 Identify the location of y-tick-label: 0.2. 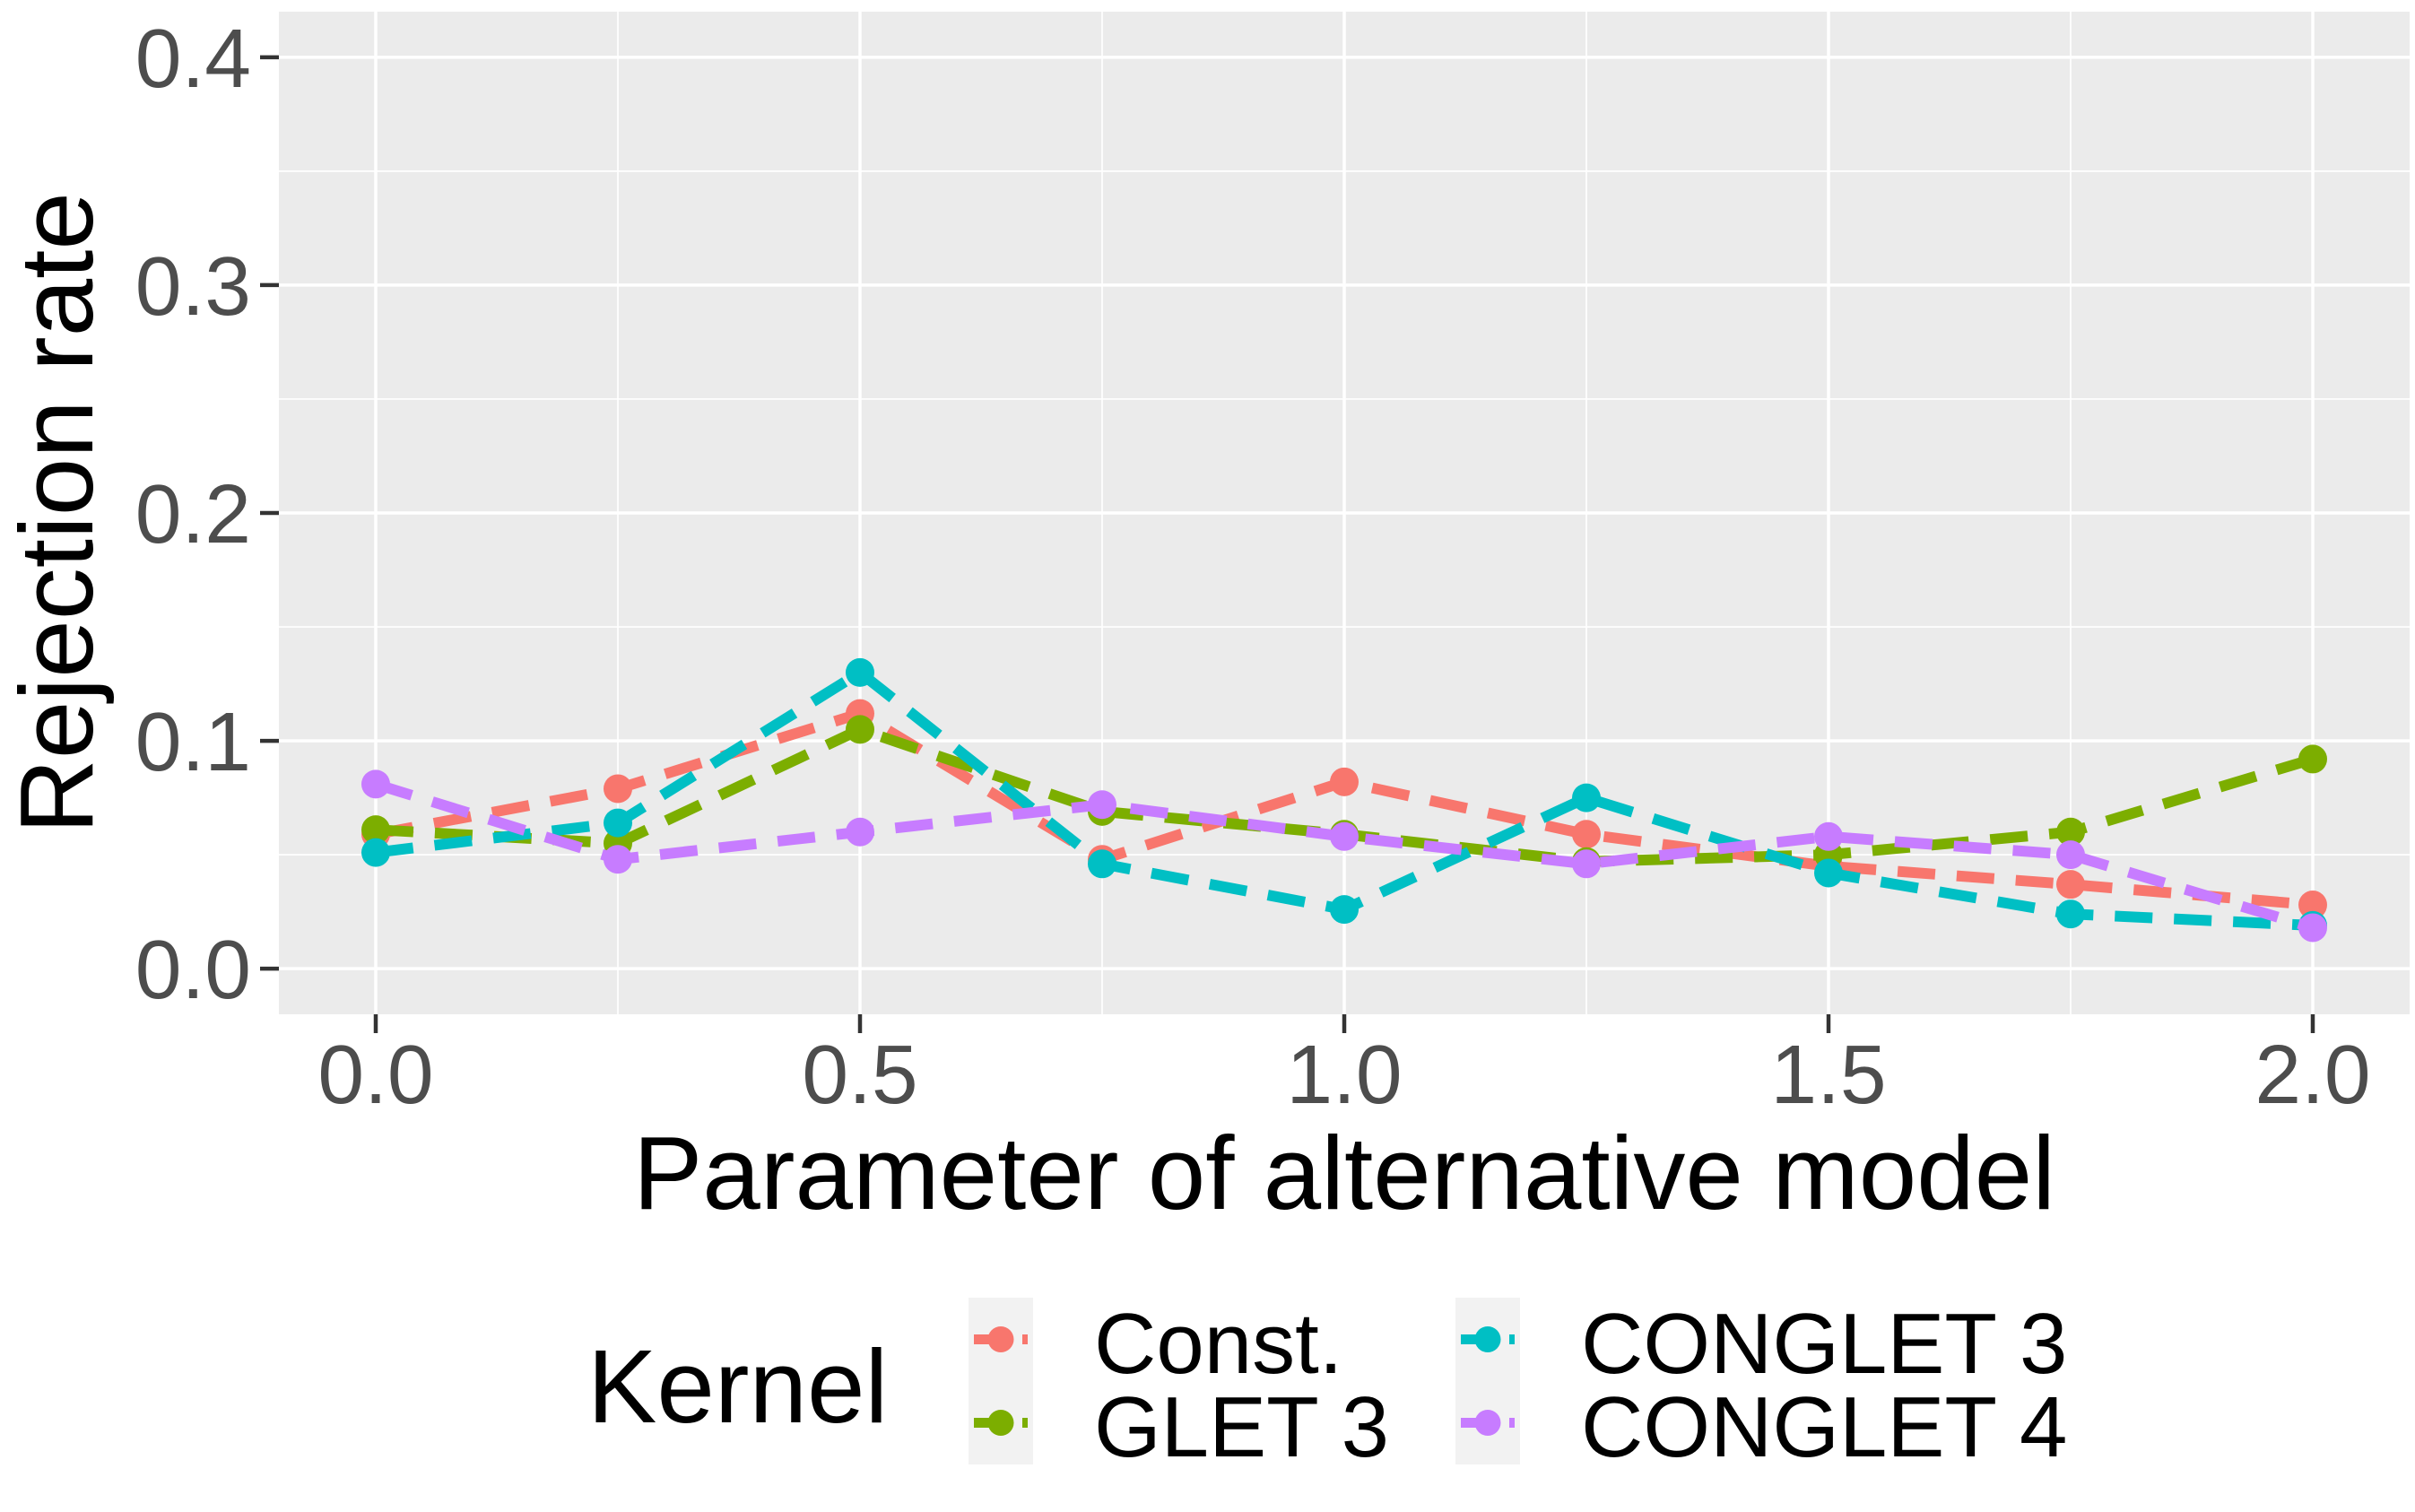
(193, 513).